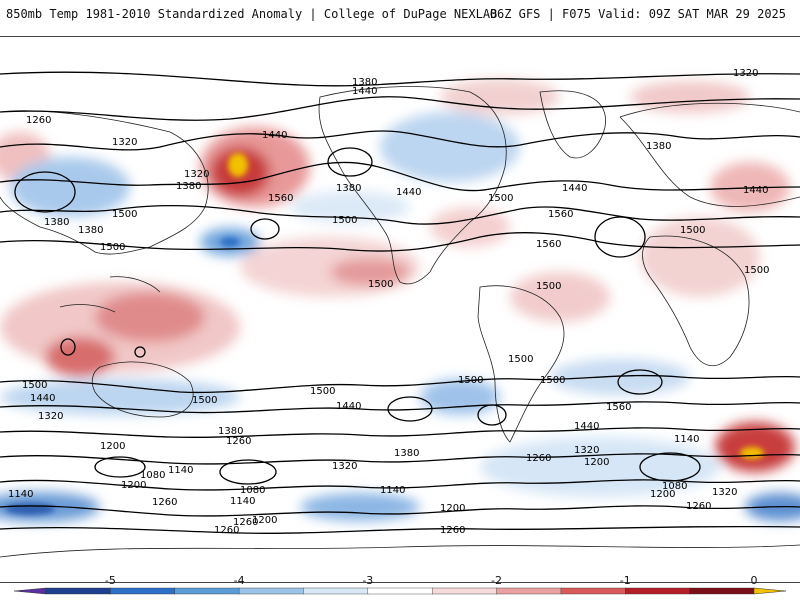 The width and height of the screenshot is (800, 600). What do you see at coordinates (431, 580) in the screenshot?
I see `colorbar-ticks: -5-4-3-2-1012345` at bounding box center [431, 580].